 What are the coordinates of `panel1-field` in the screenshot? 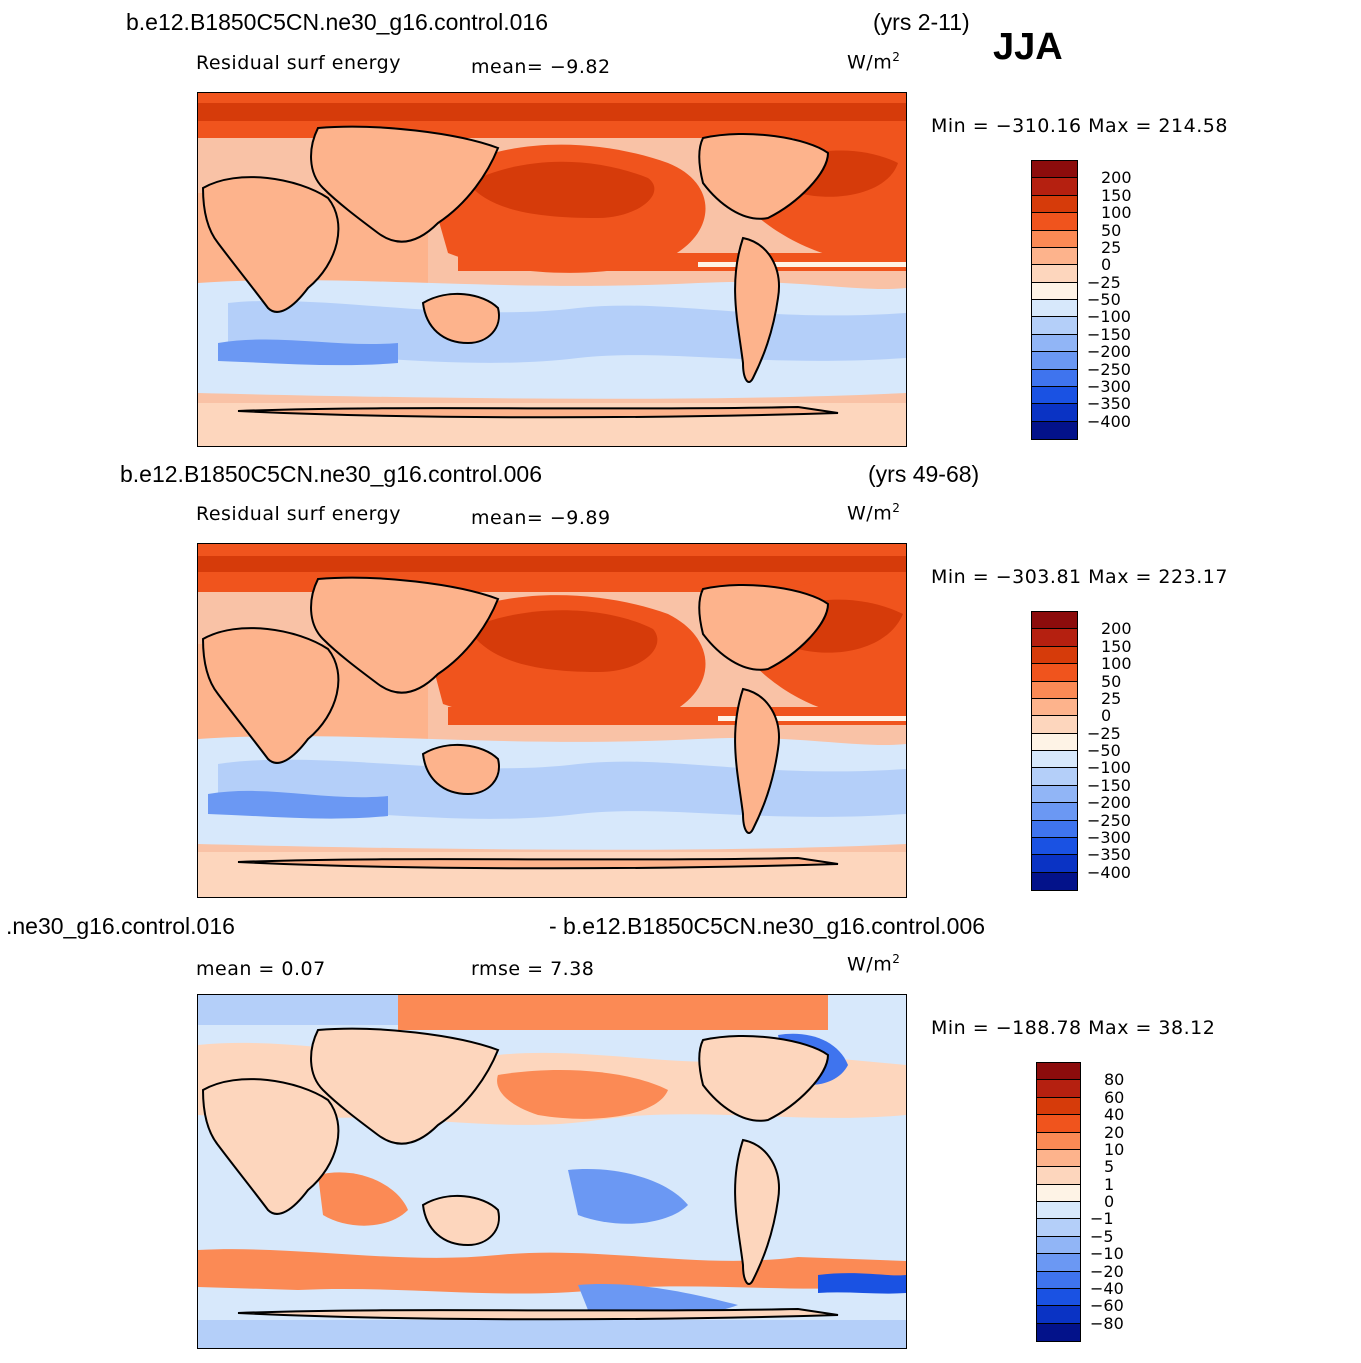 It's located at (552, 269).